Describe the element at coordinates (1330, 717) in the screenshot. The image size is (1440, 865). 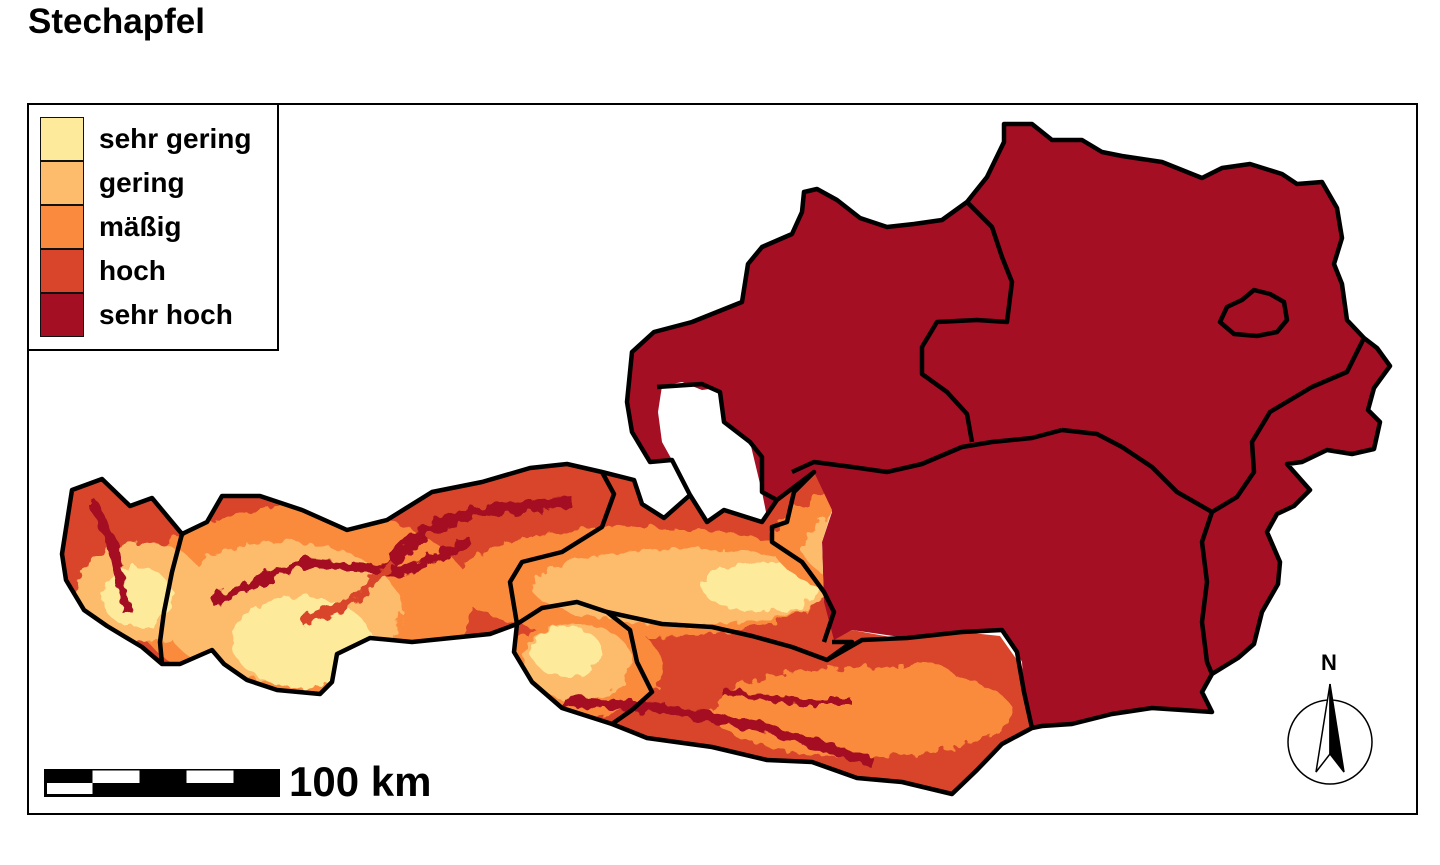
I see `north-arrow-icon: N` at that location.